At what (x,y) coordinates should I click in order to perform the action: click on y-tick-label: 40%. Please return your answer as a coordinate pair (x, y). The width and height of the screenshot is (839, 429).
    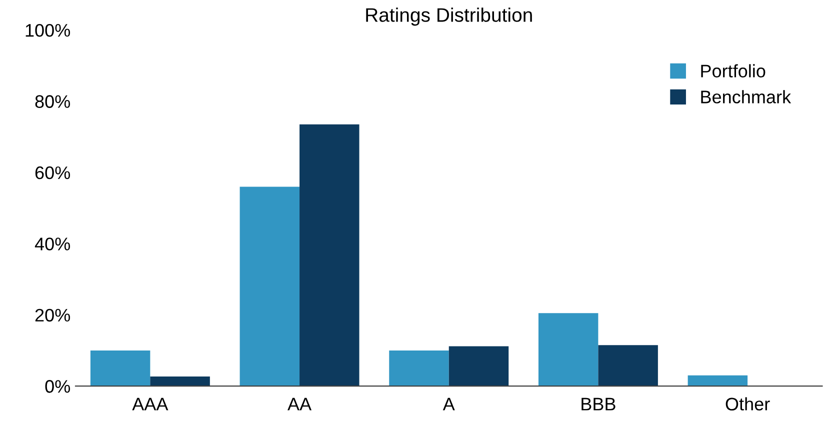
    Looking at the image, I should click on (52, 244).